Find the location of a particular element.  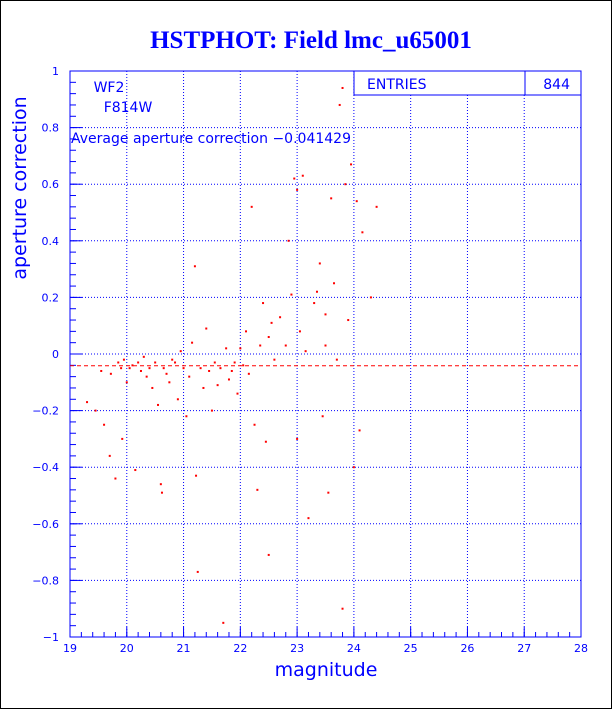

y-tick-labels: 1 0.8 0.6 0.4 0.2 0 −0.2 −0.4 −0.6 −0.8 −1 is located at coordinates (45, 354).